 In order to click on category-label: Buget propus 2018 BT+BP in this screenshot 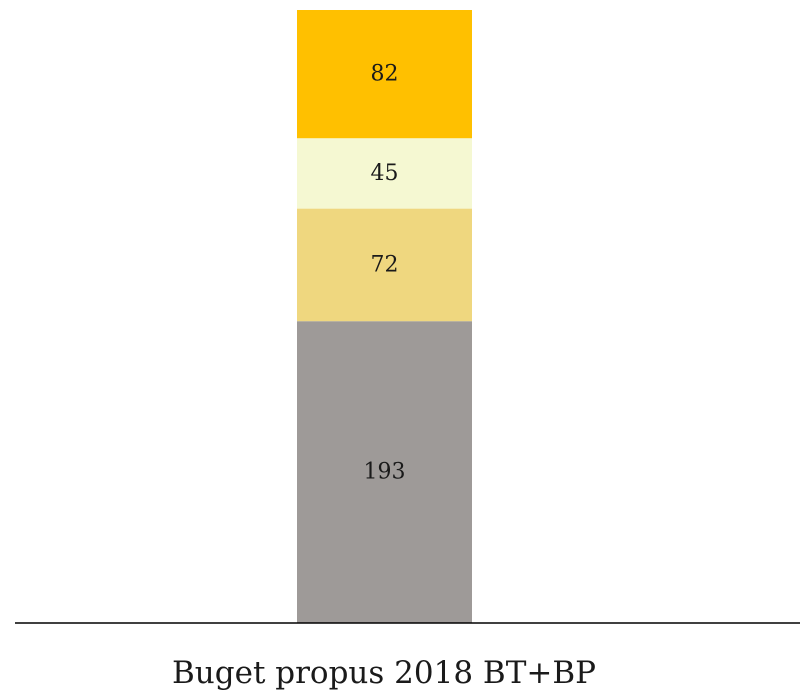, I will do `click(384, 673)`.